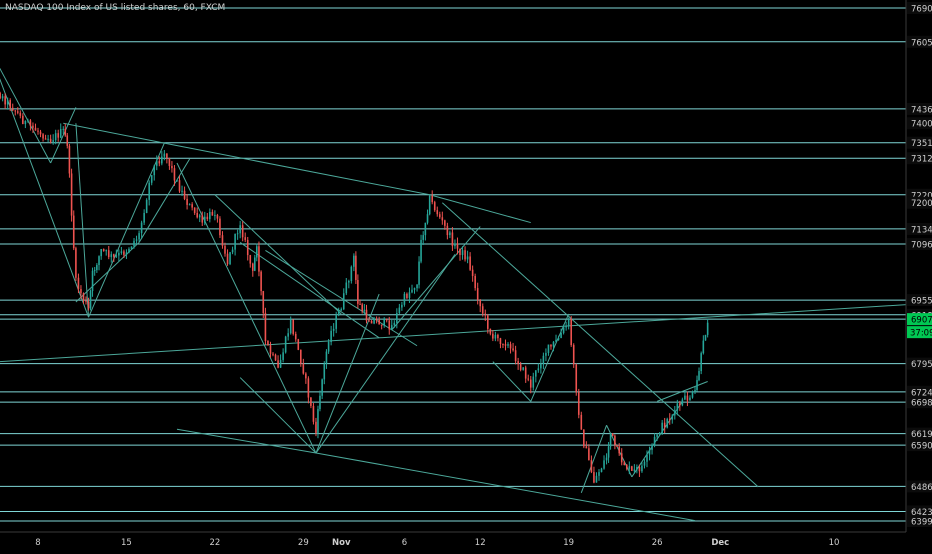 The image size is (932, 554). Describe the element at coordinates (919, 275) in the screenshot. I see `price-axis-background` at that location.